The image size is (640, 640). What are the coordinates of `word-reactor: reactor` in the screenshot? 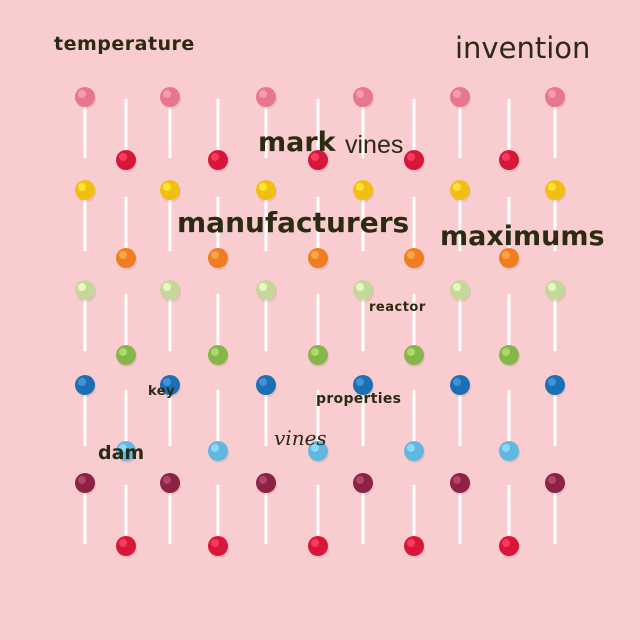 It's located at (397, 307).